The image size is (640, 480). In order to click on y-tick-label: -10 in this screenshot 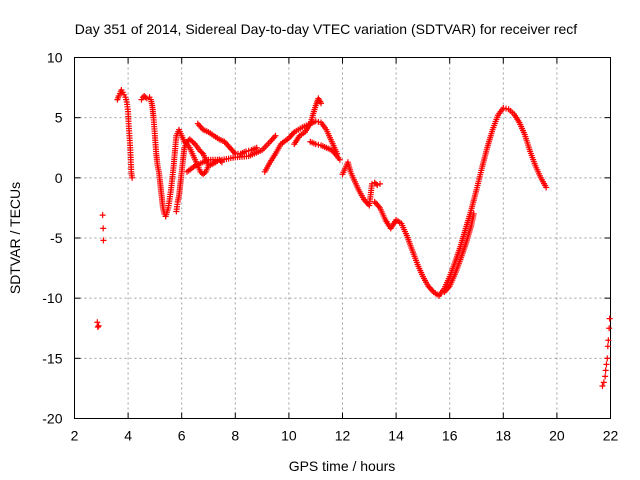, I will do `click(52, 298)`.